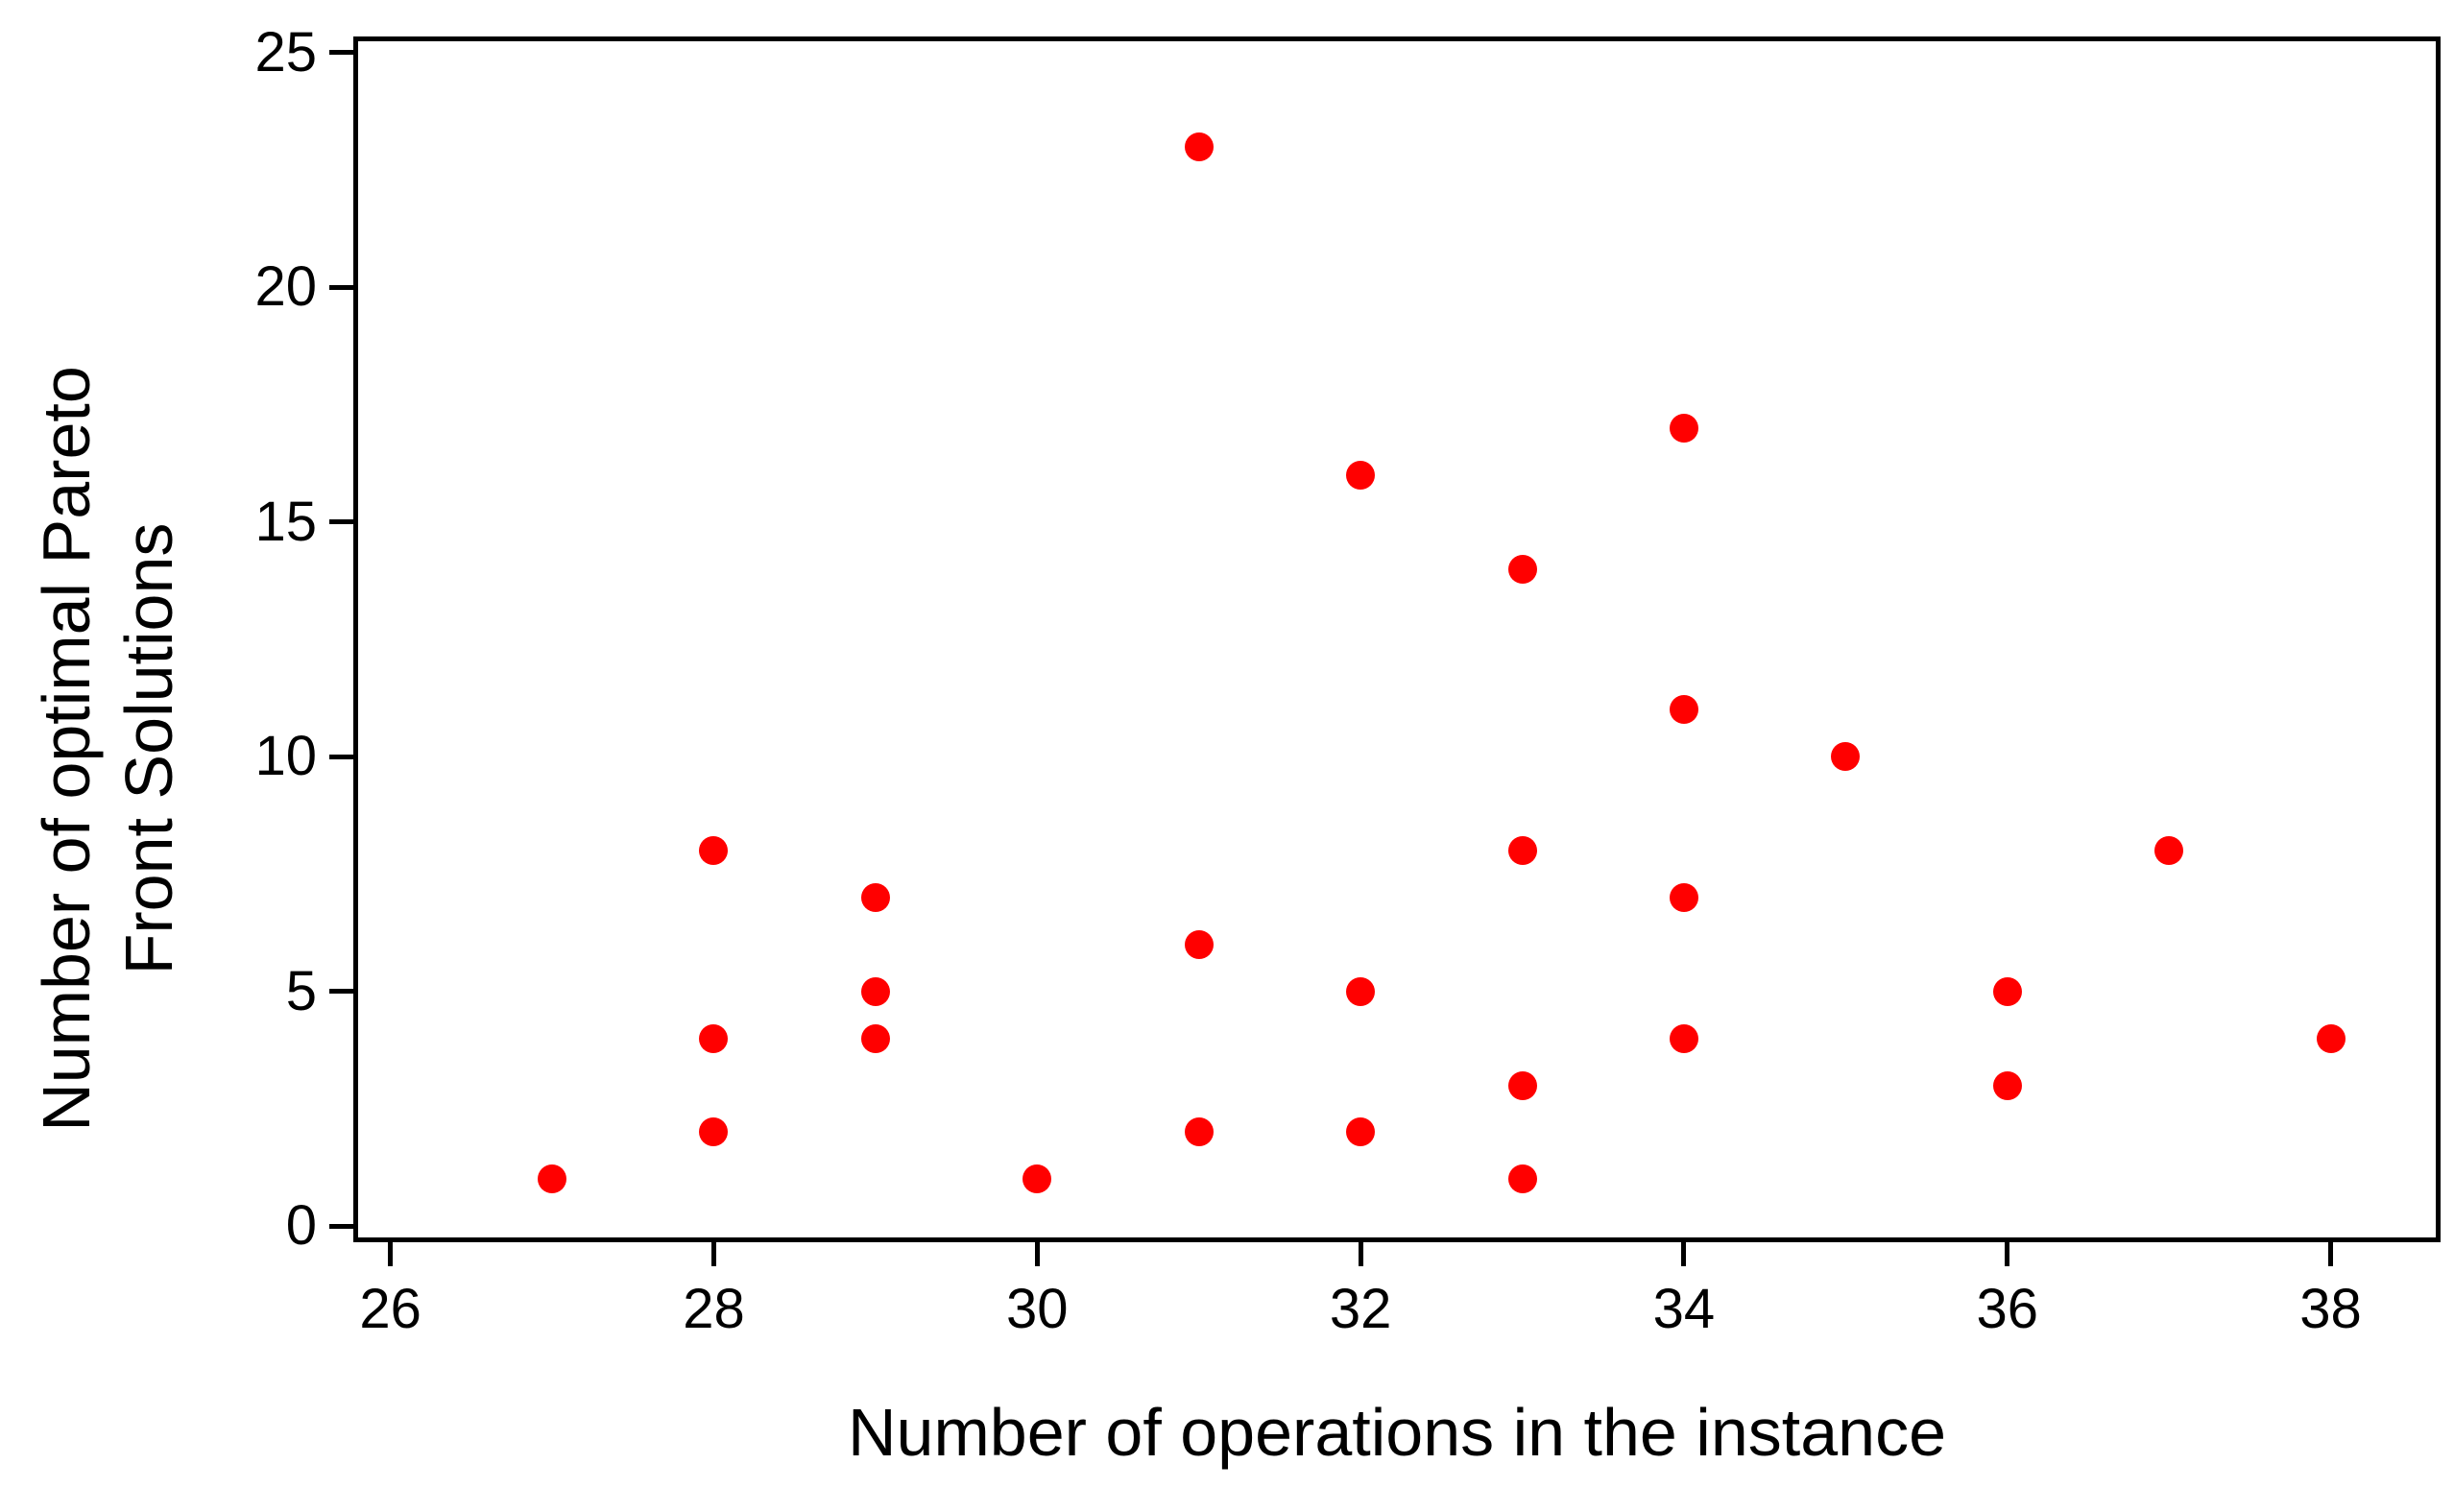 Image resolution: width=2454 pixels, height=1512 pixels. Describe the element at coordinates (2330, 1309) in the screenshot. I see `x-axis-tick-label: 38` at that location.